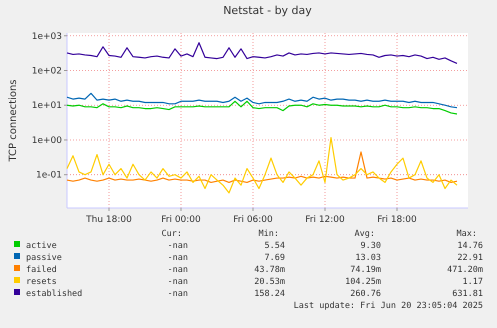 The width and height of the screenshot is (497, 328). Describe the element at coordinates (41, 282) in the screenshot. I see `legend-label: resets` at that location.